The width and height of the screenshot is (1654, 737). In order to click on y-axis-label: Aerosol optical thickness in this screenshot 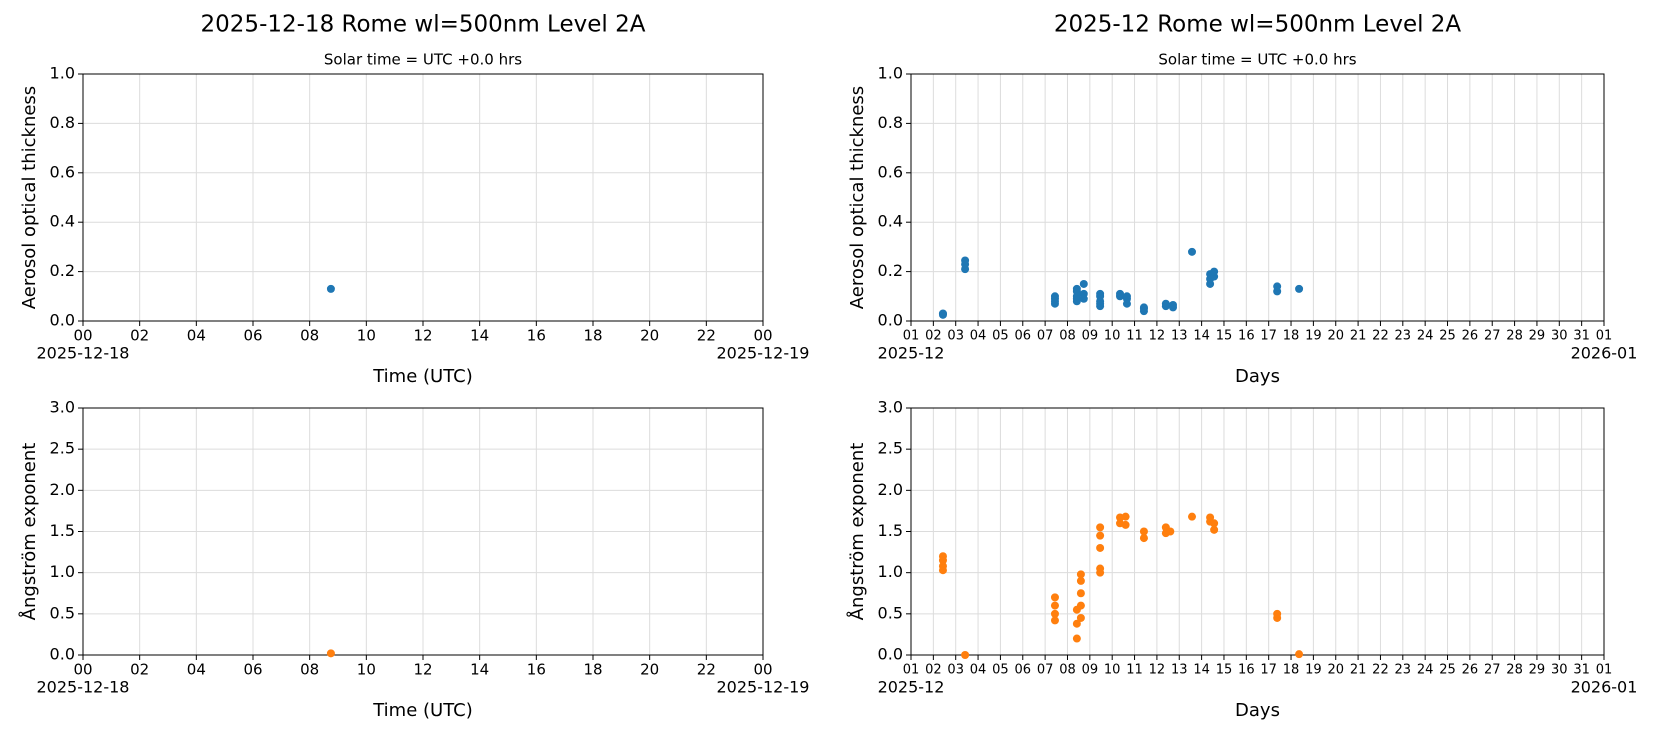, I will do `click(29, 197)`.